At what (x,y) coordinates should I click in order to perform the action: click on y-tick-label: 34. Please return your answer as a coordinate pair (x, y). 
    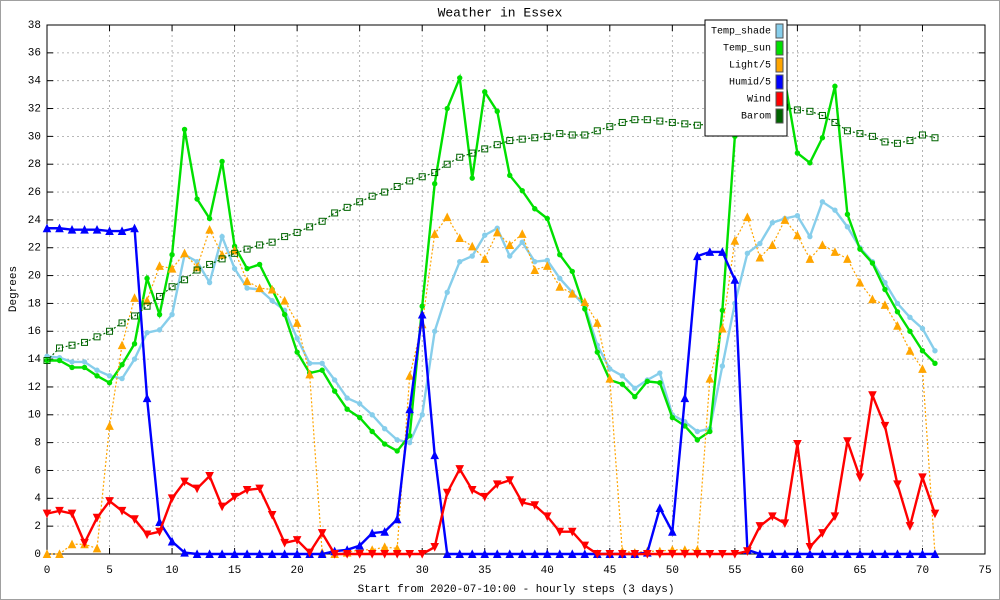
    Looking at the image, I should click on (35, 82).